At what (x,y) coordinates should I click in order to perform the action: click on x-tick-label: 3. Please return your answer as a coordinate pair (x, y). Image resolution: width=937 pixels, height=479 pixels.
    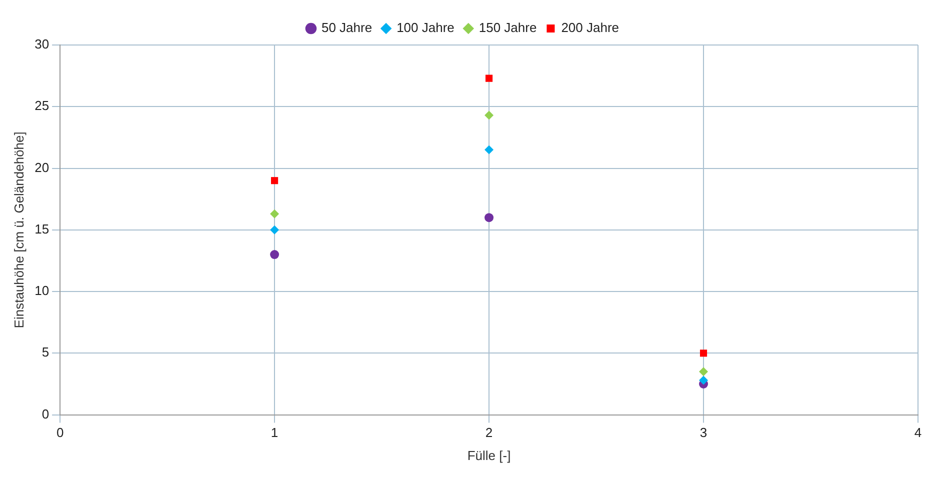
    Looking at the image, I should click on (704, 432).